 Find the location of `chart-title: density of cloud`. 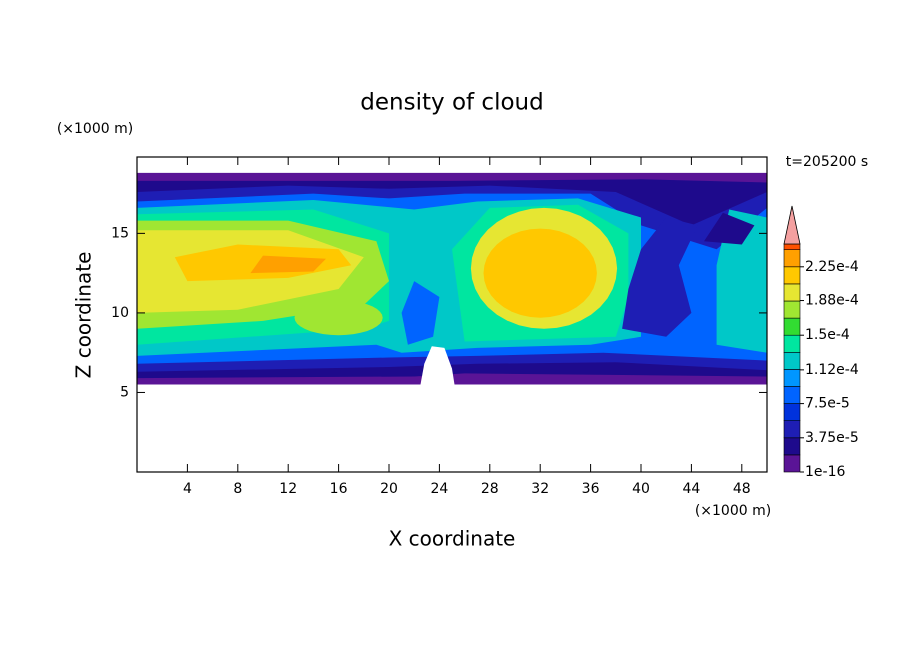

chart-title: density of cloud is located at coordinates (451, 103).